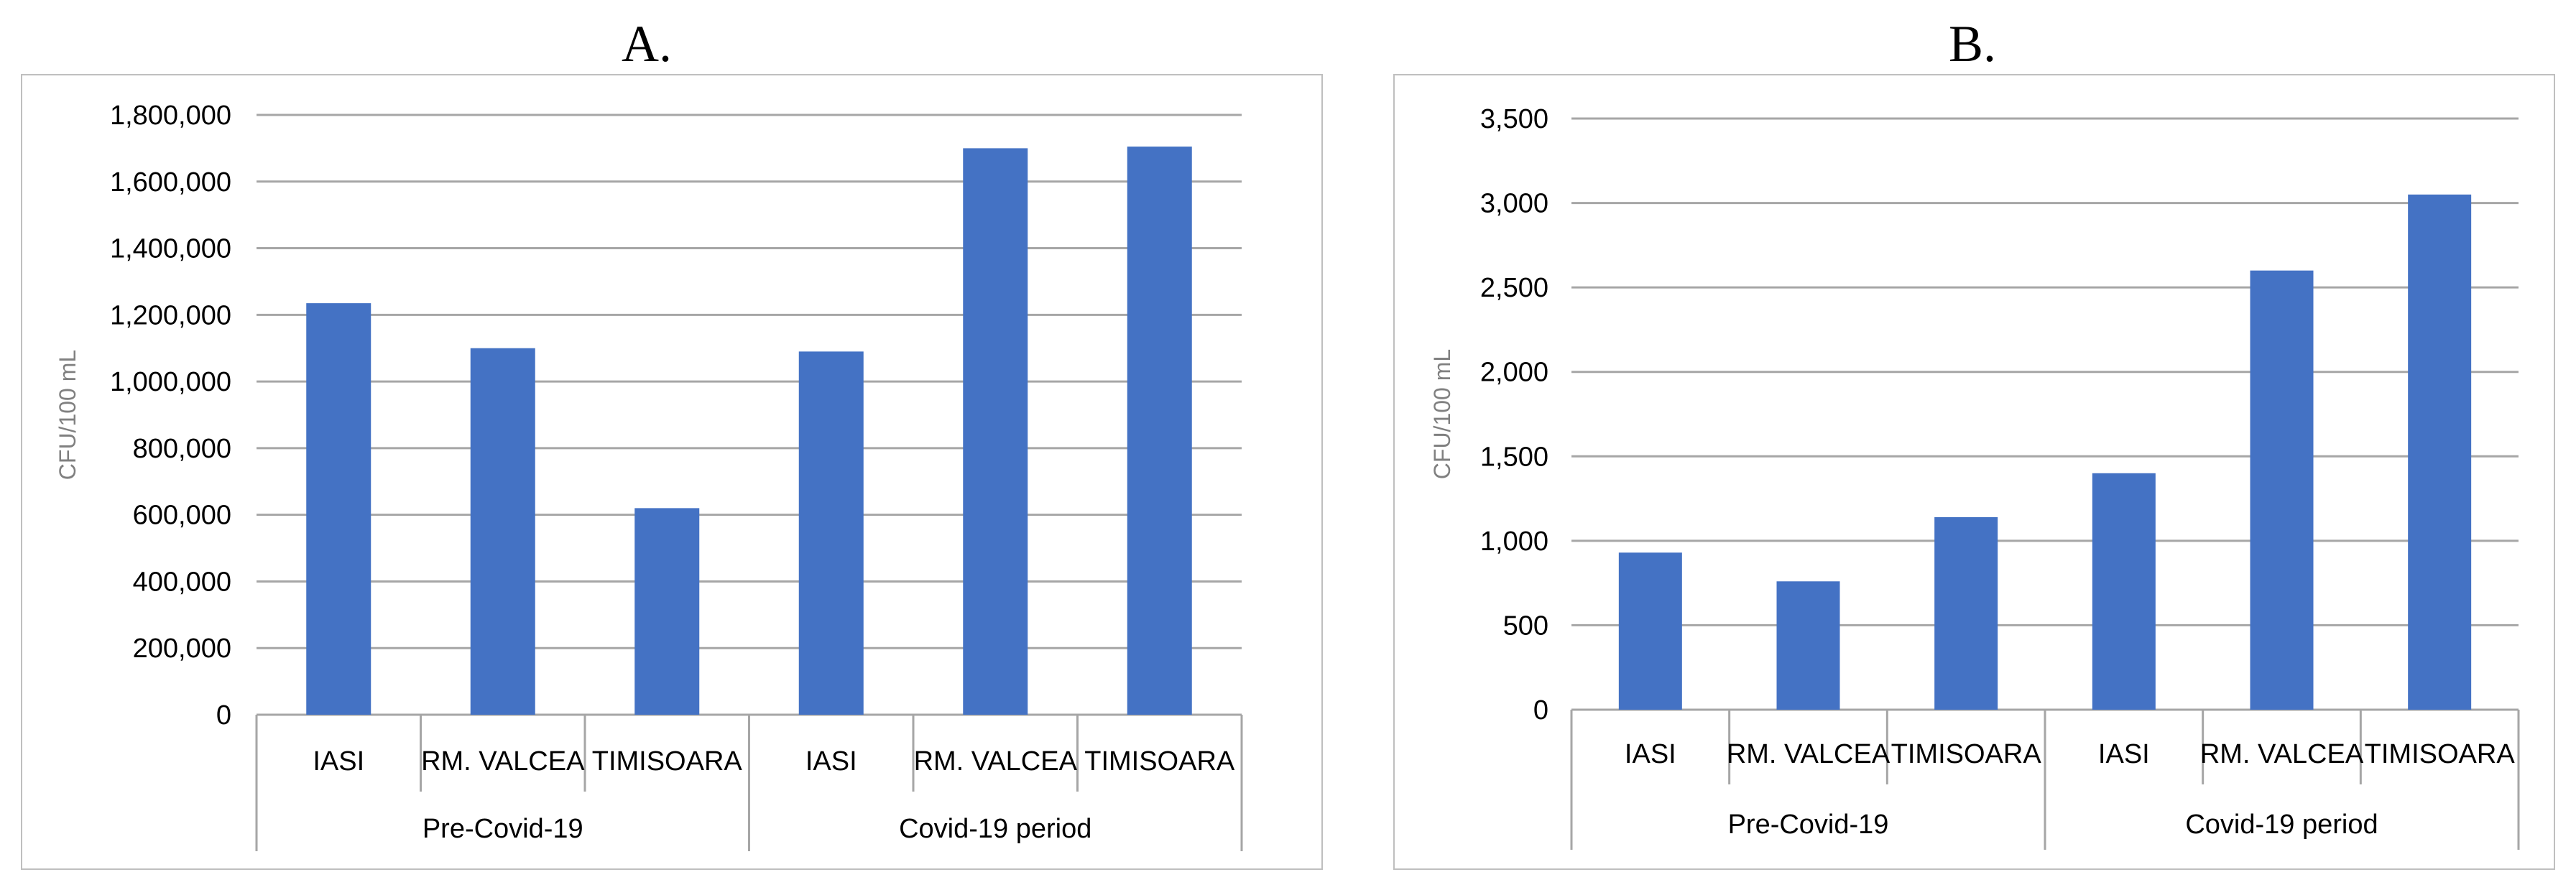  What do you see at coordinates (1514, 204) in the screenshot?
I see `y-tick-label: 3,000` at bounding box center [1514, 204].